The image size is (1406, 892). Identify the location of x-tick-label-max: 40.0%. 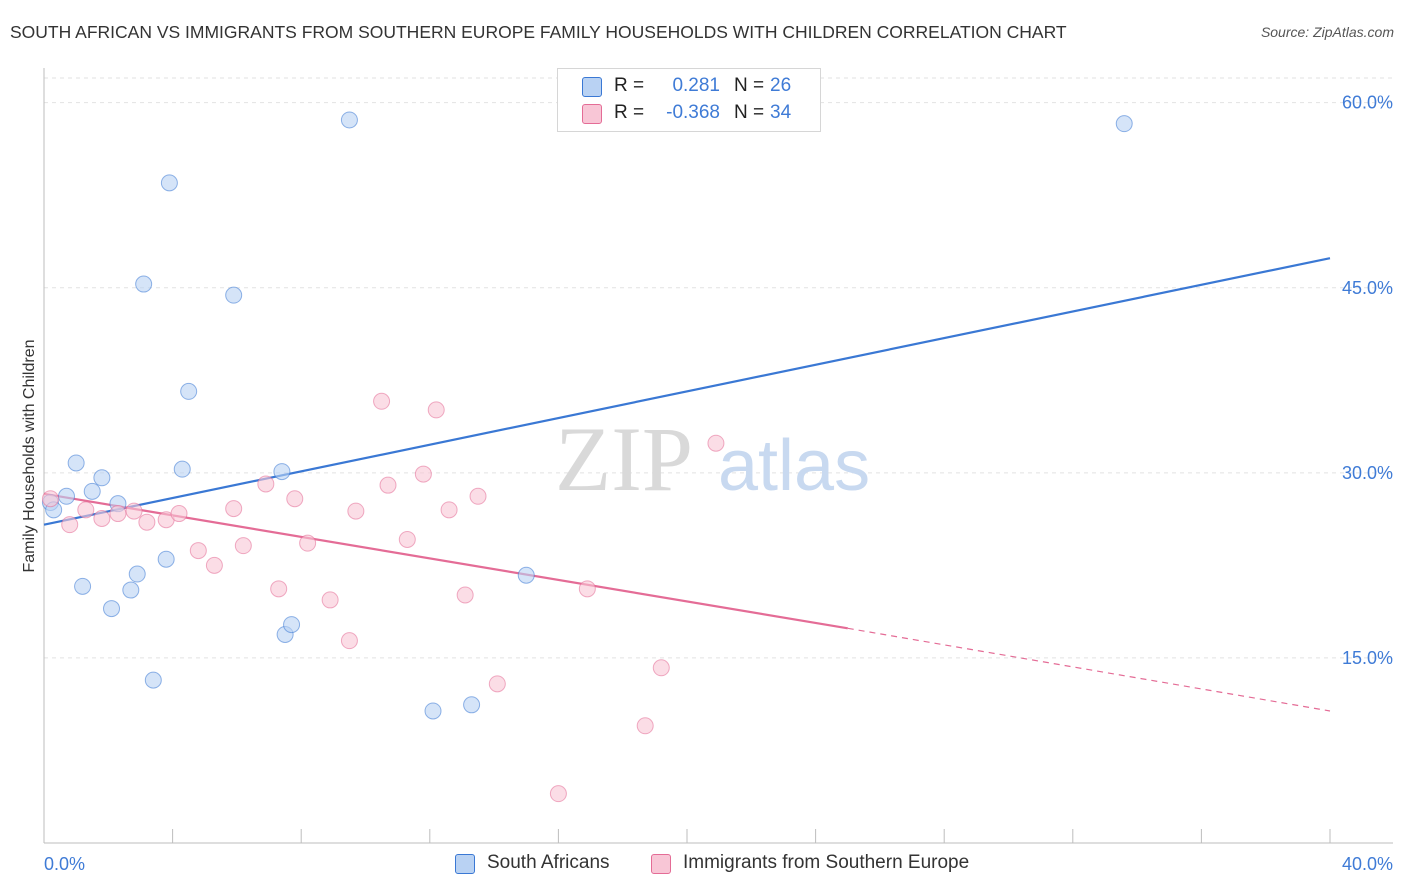
(1367, 864).